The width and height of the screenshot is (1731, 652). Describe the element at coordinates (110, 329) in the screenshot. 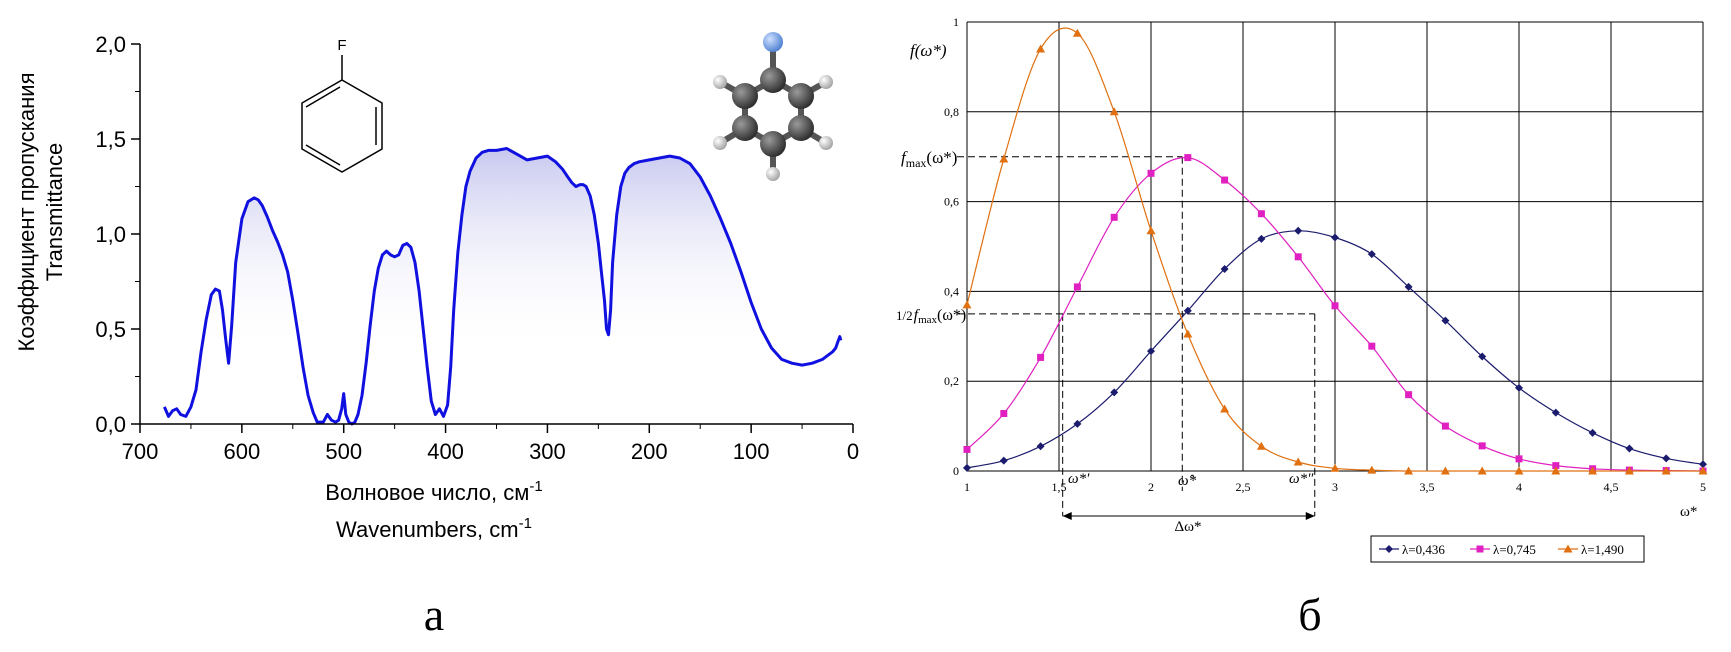

I see `y-tick-label: 0,5` at that location.